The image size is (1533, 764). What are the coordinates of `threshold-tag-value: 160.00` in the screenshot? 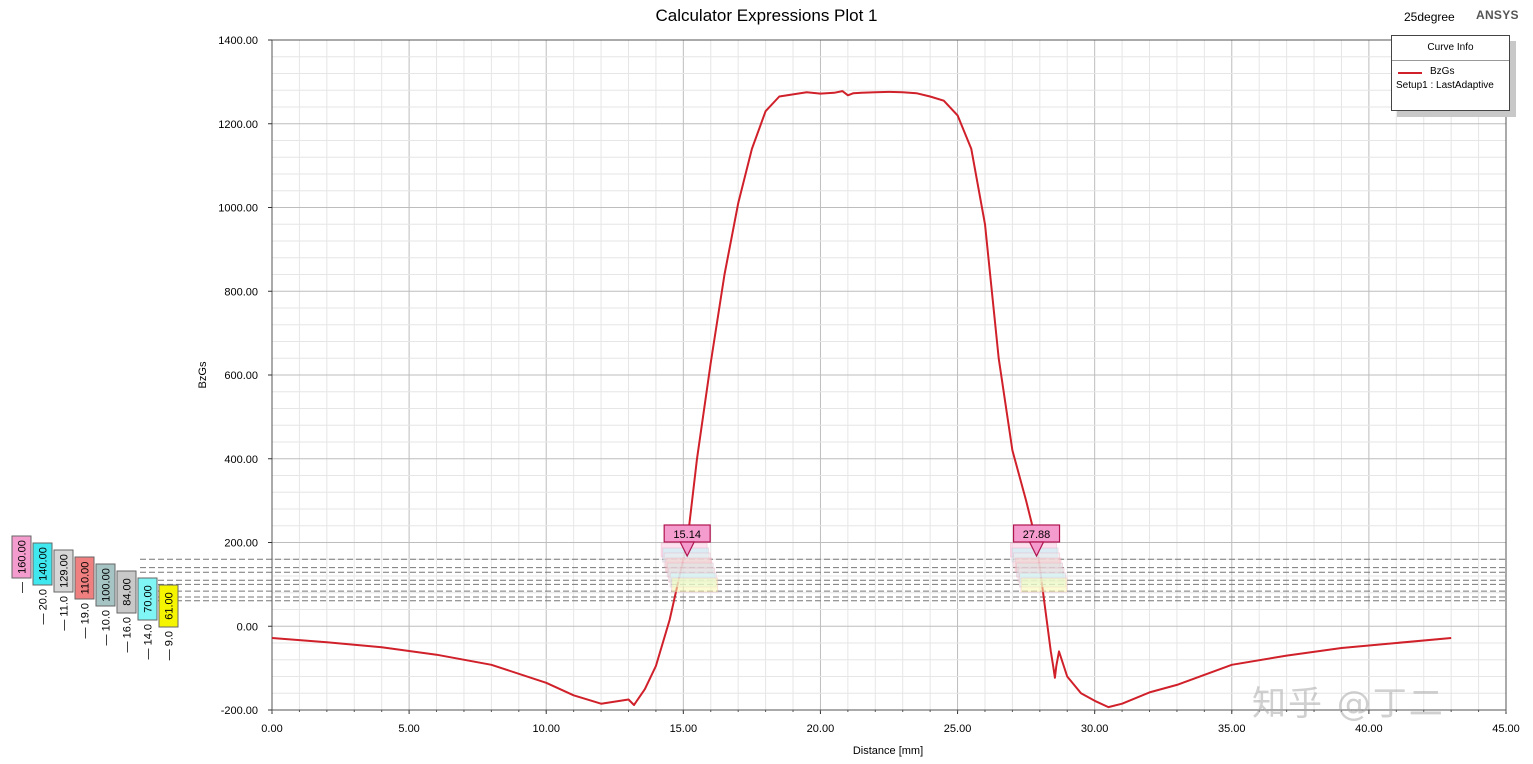 It's located at (23, 557).